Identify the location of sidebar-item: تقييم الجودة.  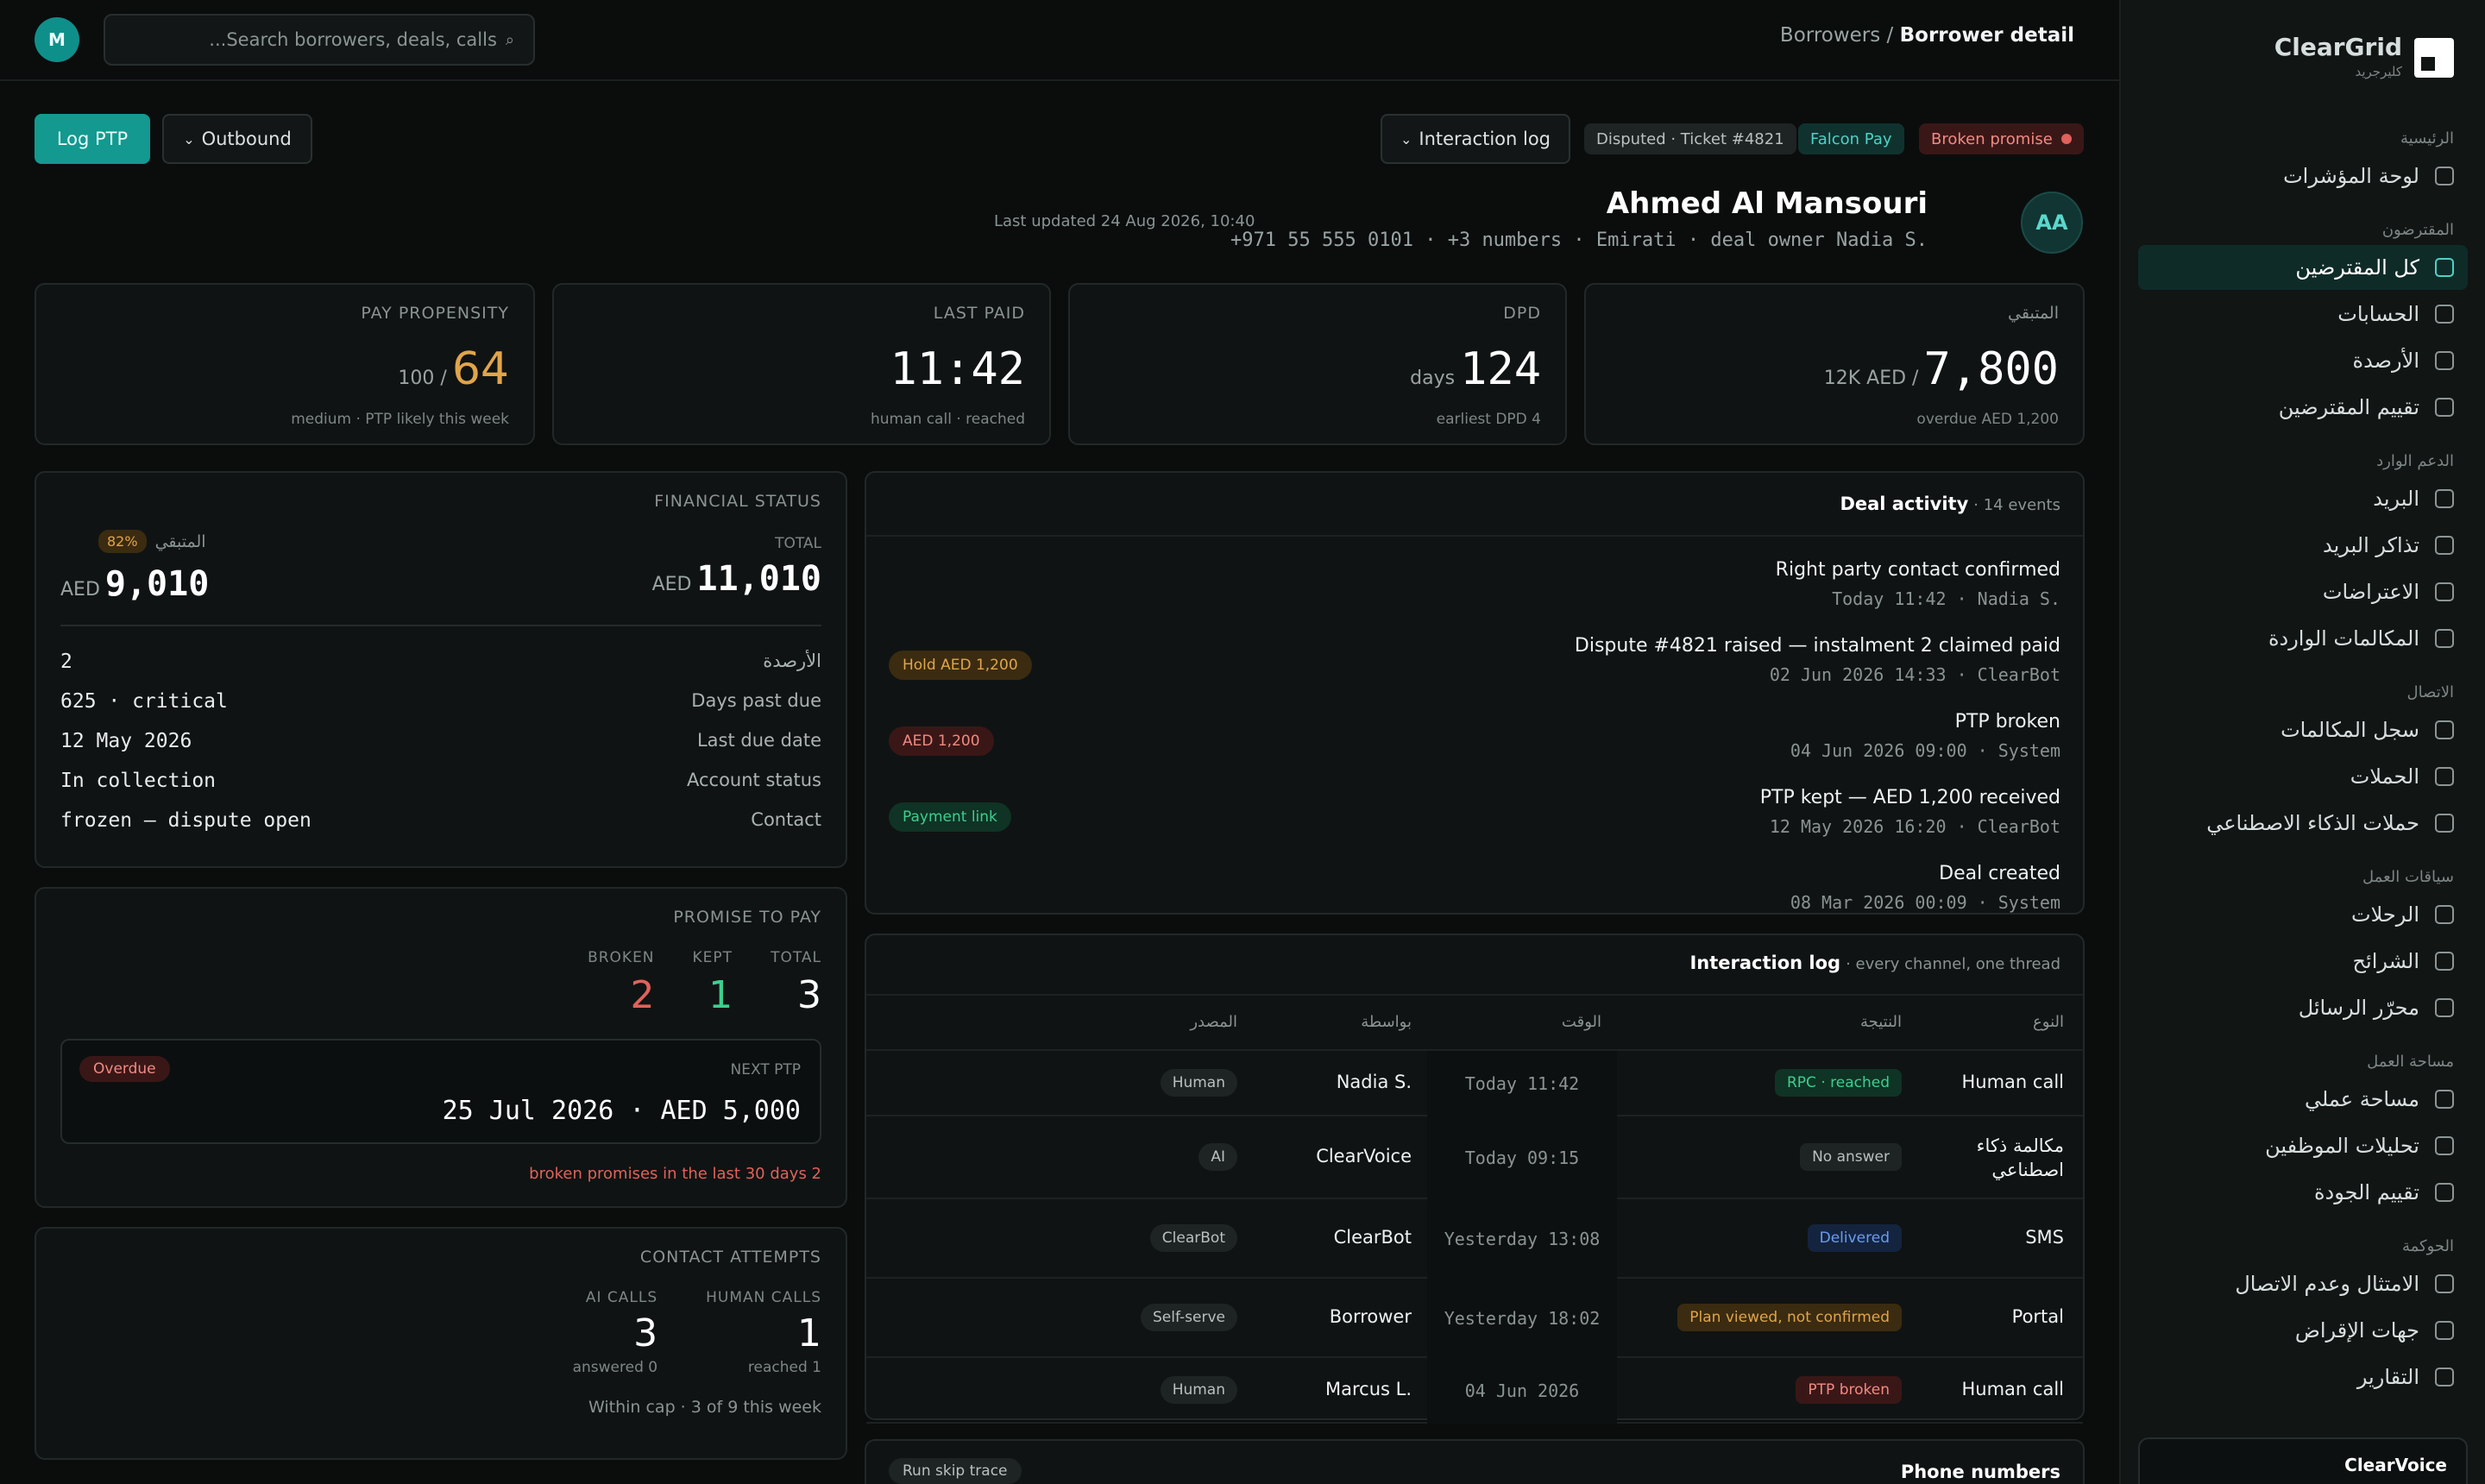
(2384, 1192).